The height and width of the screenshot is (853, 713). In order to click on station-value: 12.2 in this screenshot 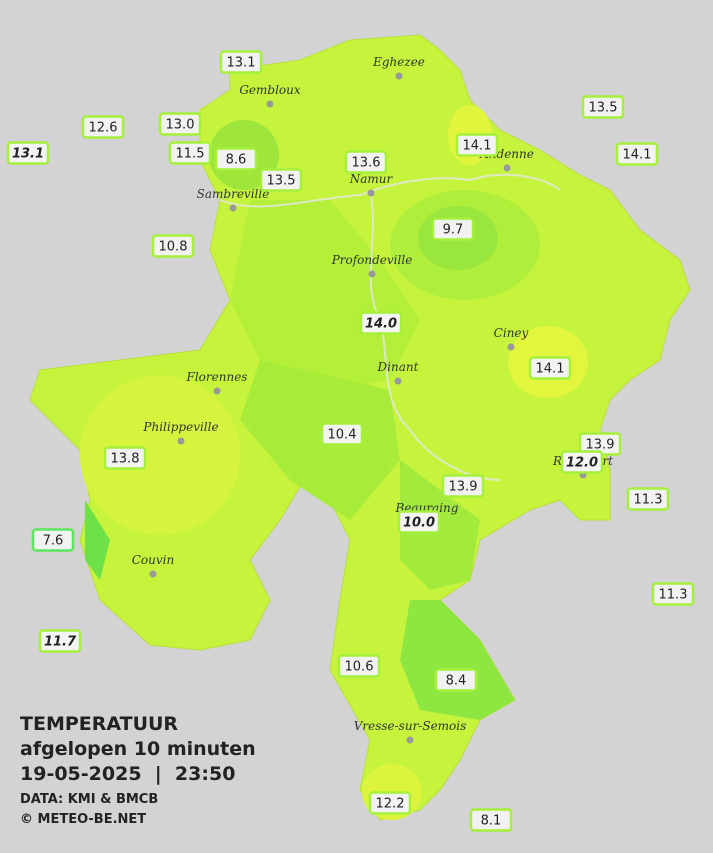, I will do `click(390, 804)`.